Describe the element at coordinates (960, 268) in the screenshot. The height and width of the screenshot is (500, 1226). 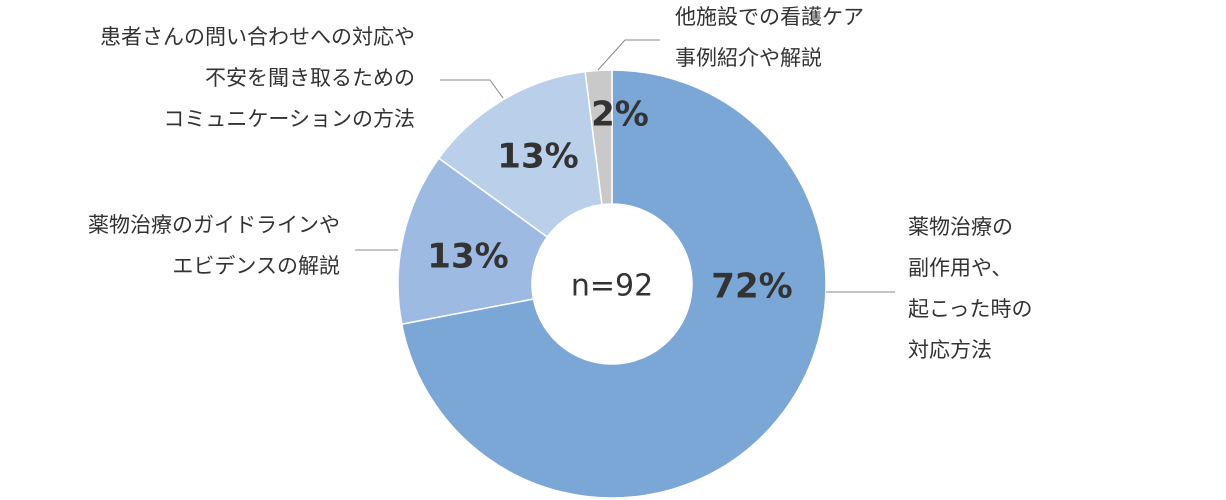
I see `category-label: 副作用や、` at that location.